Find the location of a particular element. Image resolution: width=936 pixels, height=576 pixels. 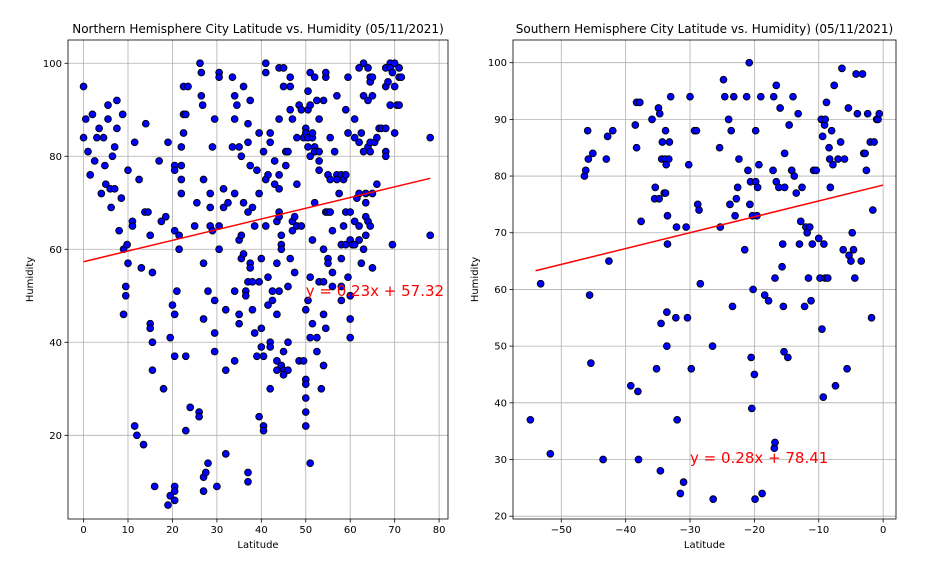

regression-line is located at coordinates (257, 220).